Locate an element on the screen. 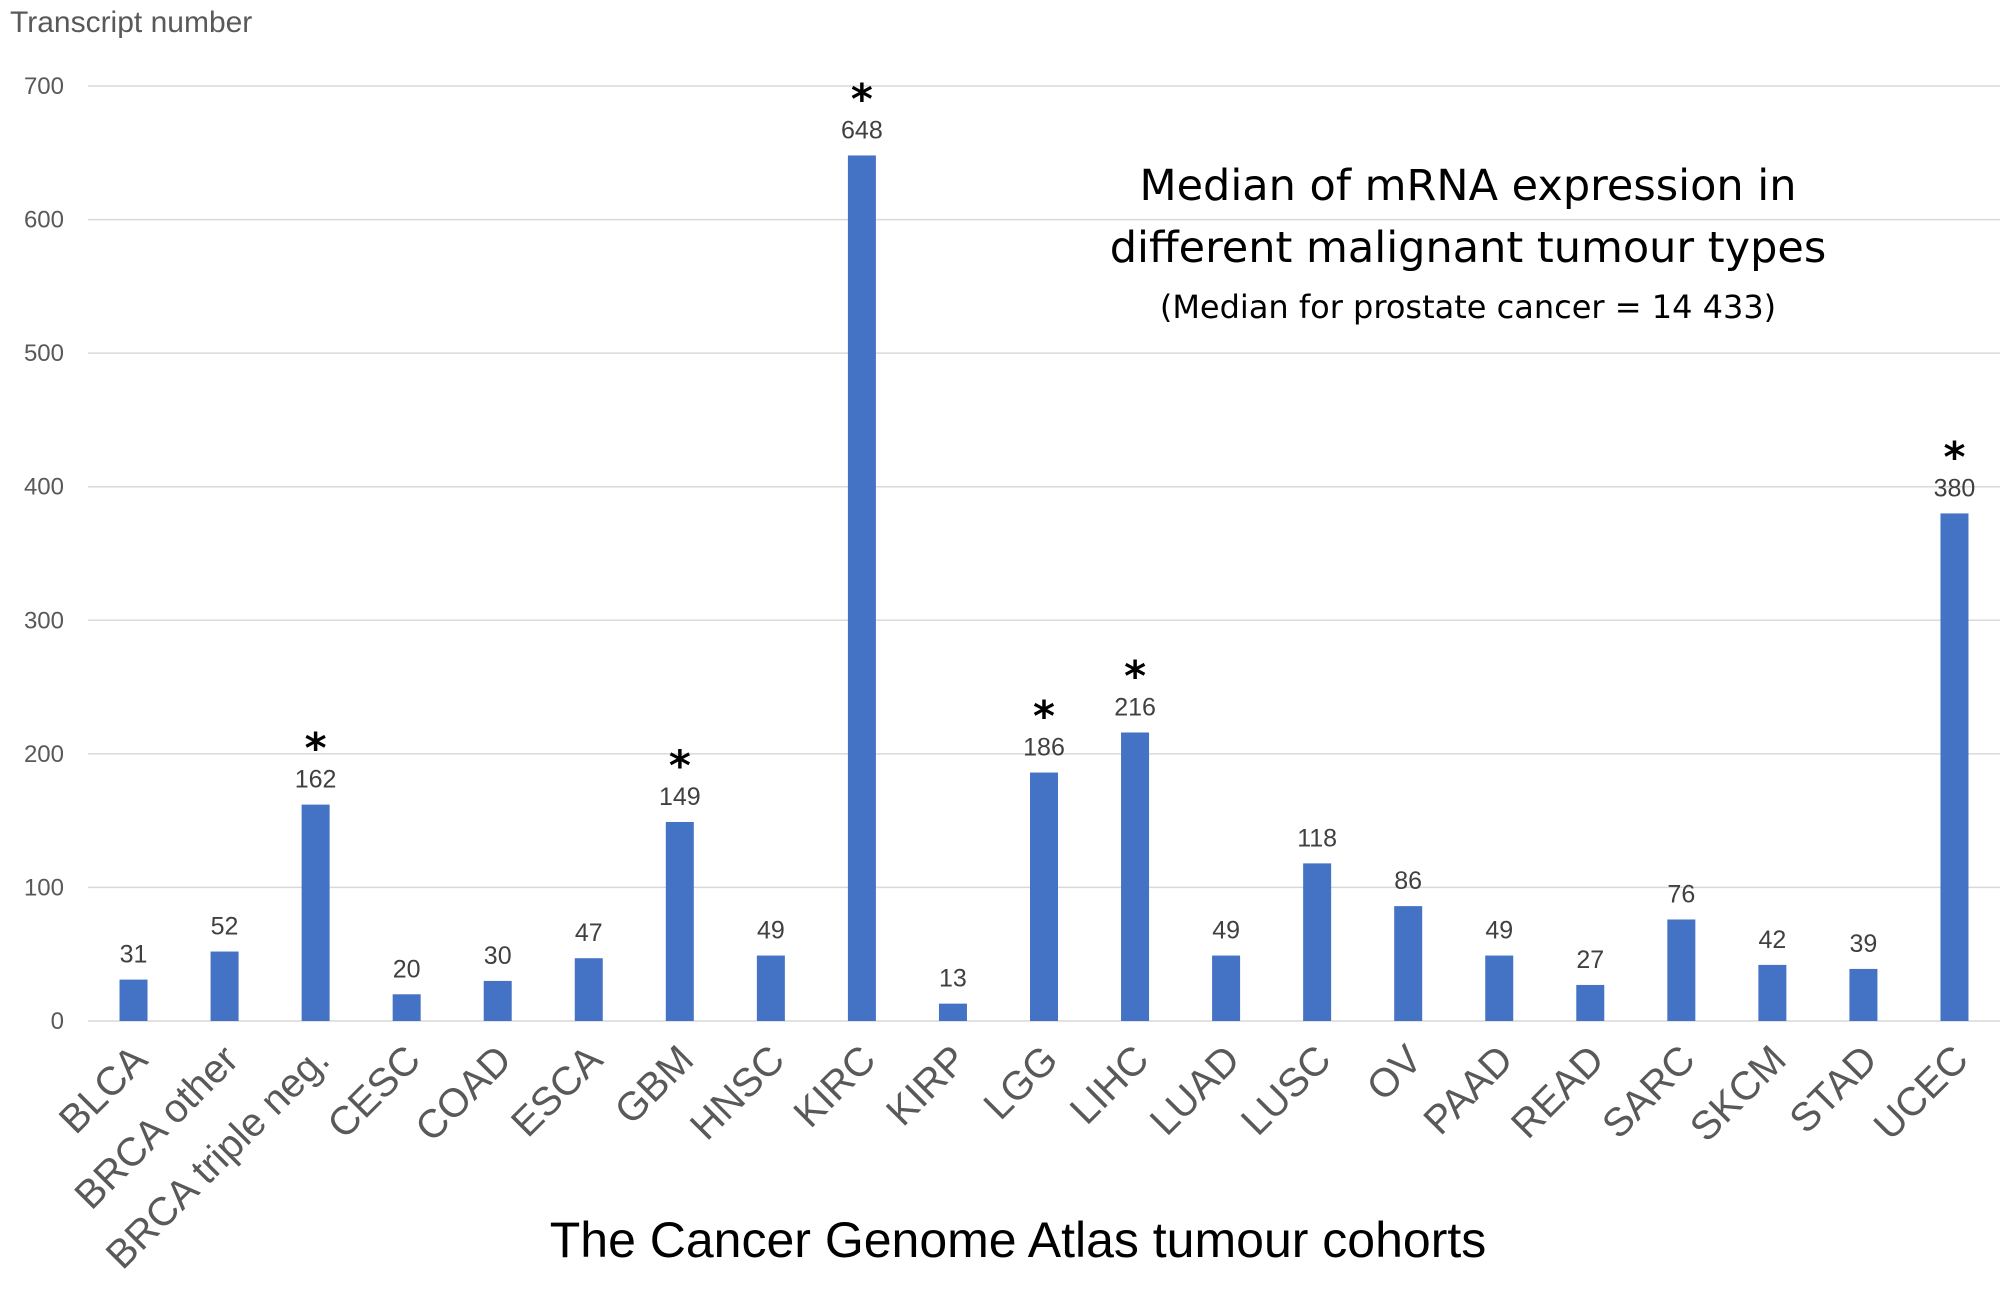  data-label: 76 is located at coordinates (1681, 894).